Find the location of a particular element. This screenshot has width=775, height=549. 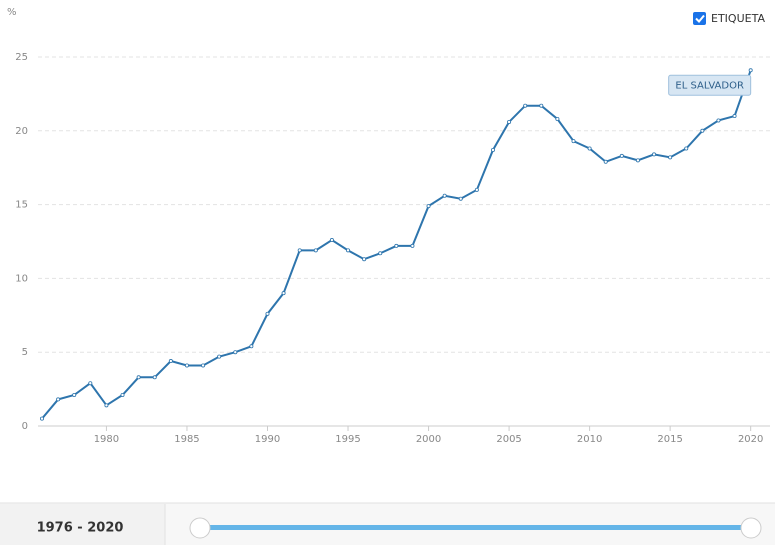

x-tick-label: 1990 is located at coordinates (267, 439).